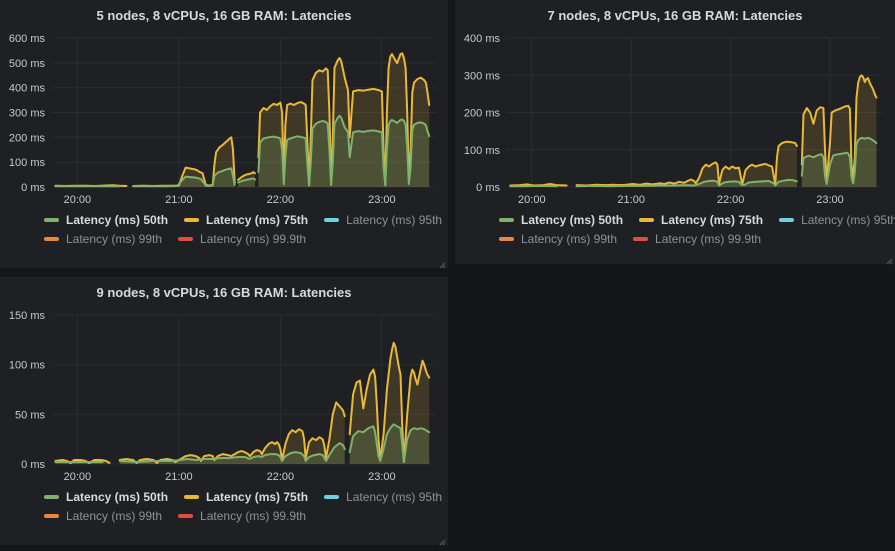 The image size is (895, 551). Describe the element at coordinates (675, 15) in the screenshot. I see `panel-title: 7 nodes, 8 vCPUs, 16 GB RAM: Latencies` at that location.